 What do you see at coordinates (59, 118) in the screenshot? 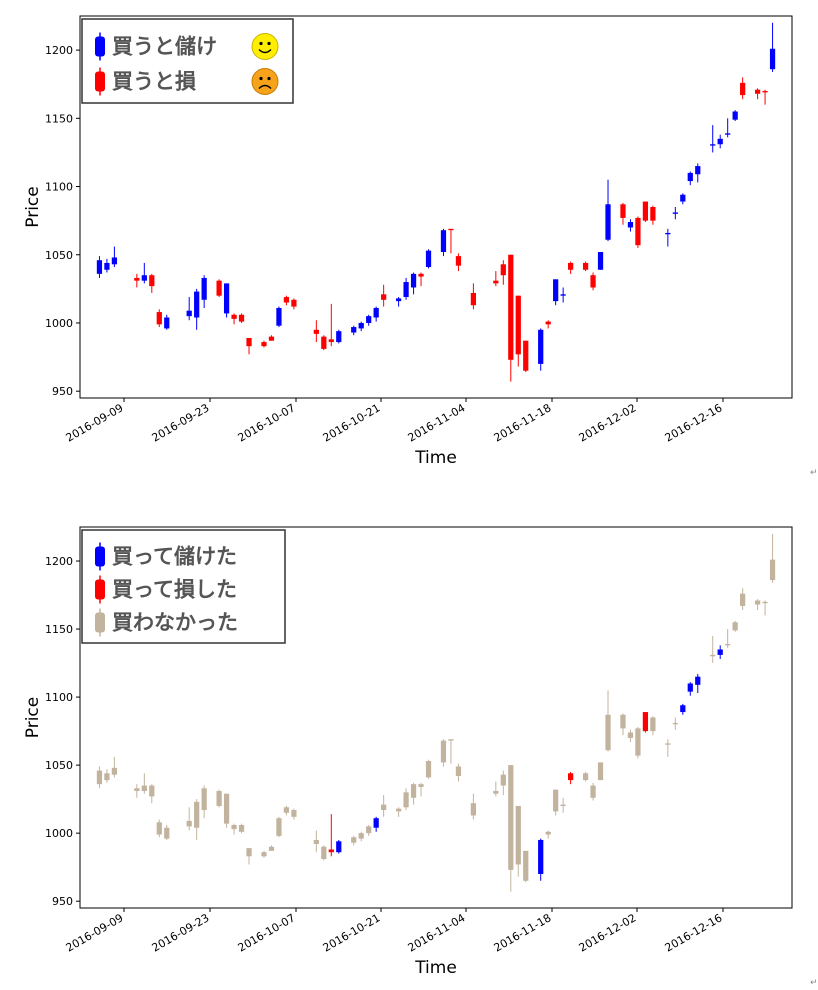
I see `y-tick-label: 1150` at bounding box center [59, 118].